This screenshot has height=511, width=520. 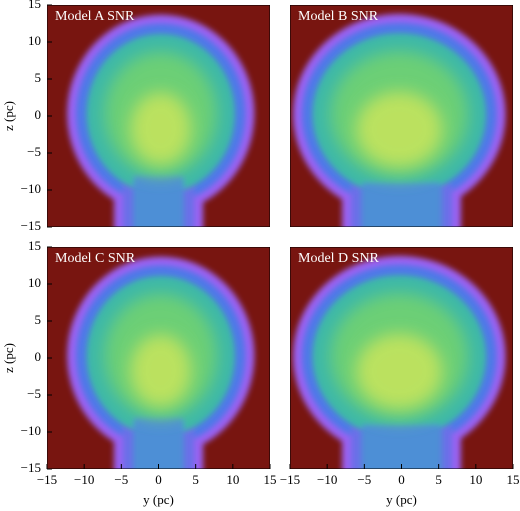 What do you see at coordinates (339, 258) in the screenshot?
I see `panel-title: Model D SNR` at bounding box center [339, 258].